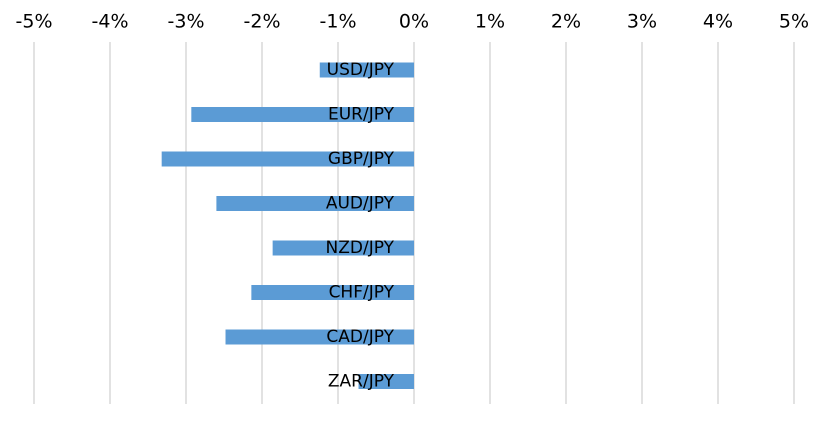 This screenshot has width=822, height=426. Describe the element at coordinates (566, 22) in the screenshot. I see `x-tick-label: 2%` at that location.